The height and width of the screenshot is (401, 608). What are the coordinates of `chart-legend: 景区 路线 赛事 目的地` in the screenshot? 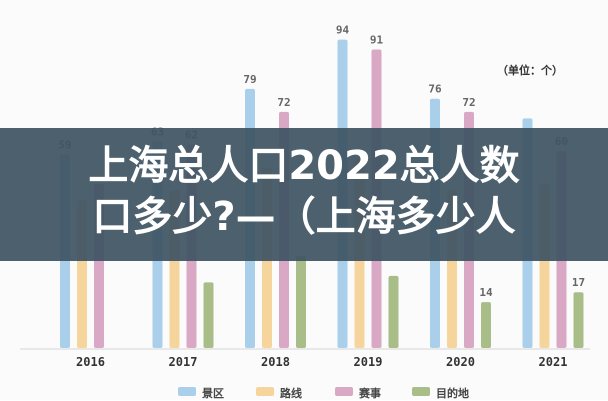 It's located at (393, 391).